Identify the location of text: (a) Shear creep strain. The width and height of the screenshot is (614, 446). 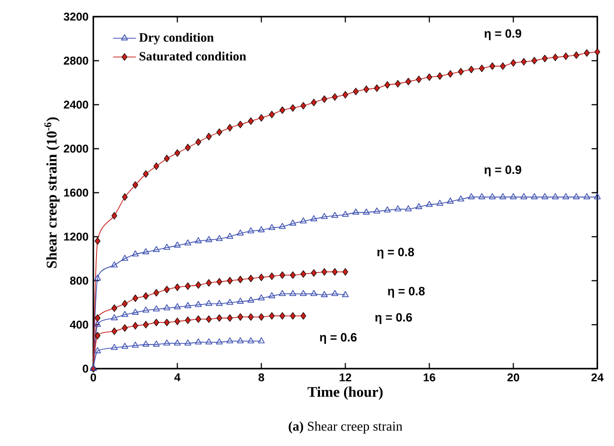
(345, 427).